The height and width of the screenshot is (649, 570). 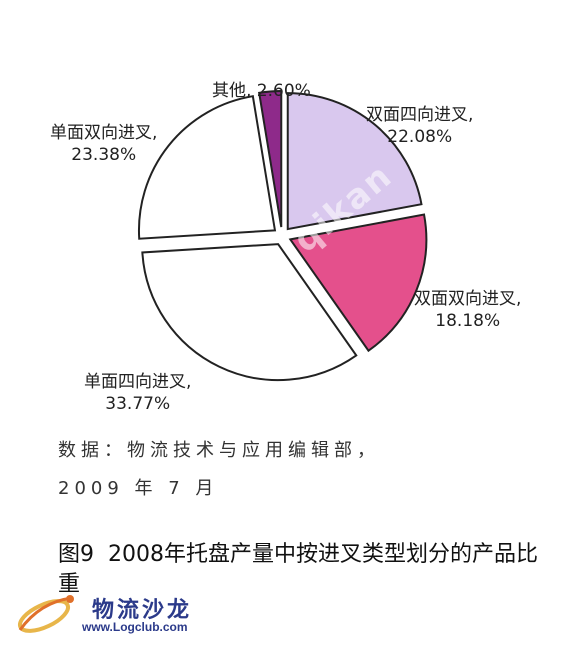 What do you see at coordinates (249, 312) in the screenshot?
I see `pie-slice-single-four-way` at bounding box center [249, 312].